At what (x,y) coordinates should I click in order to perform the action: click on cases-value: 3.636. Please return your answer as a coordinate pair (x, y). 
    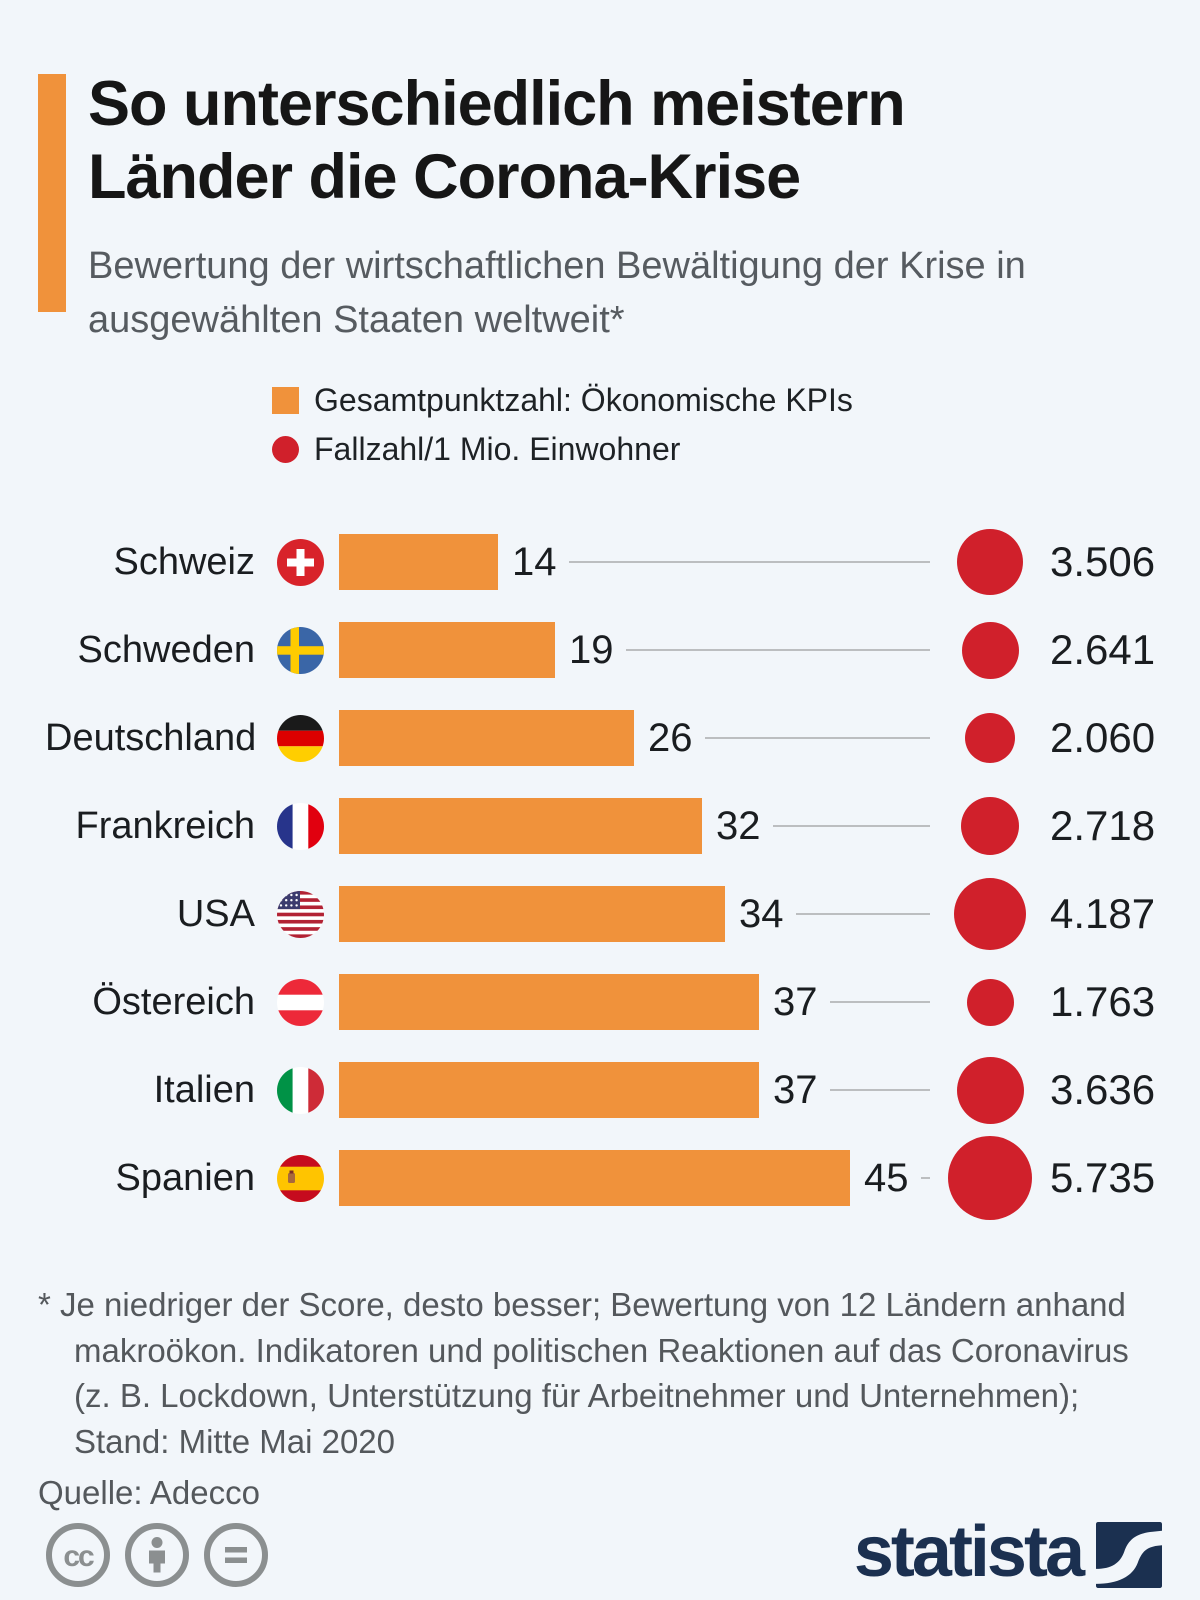
    Looking at the image, I should click on (1103, 1090).